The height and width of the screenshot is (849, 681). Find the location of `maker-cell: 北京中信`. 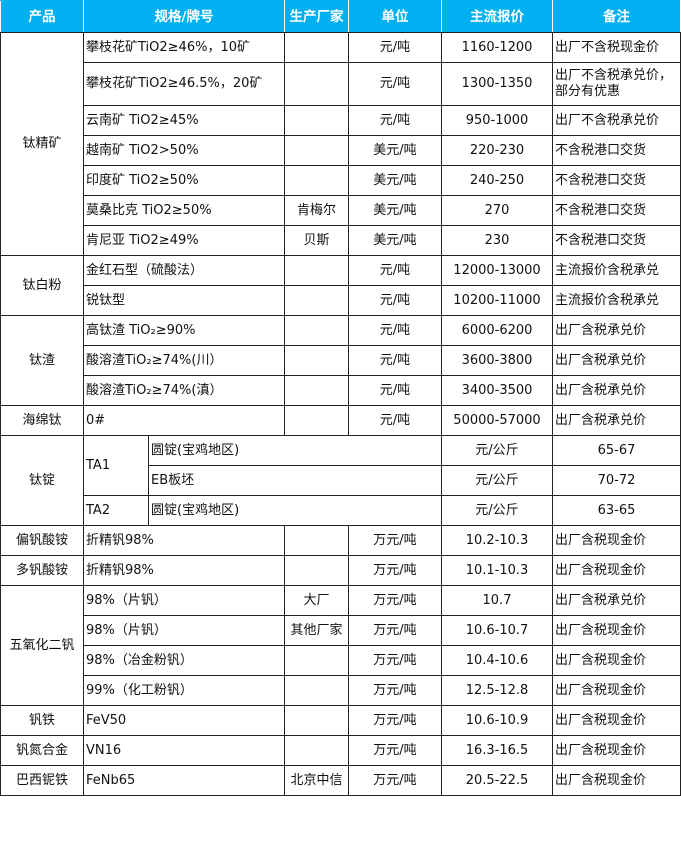

maker-cell: 北京中信 is located at coordinates (316, 780).